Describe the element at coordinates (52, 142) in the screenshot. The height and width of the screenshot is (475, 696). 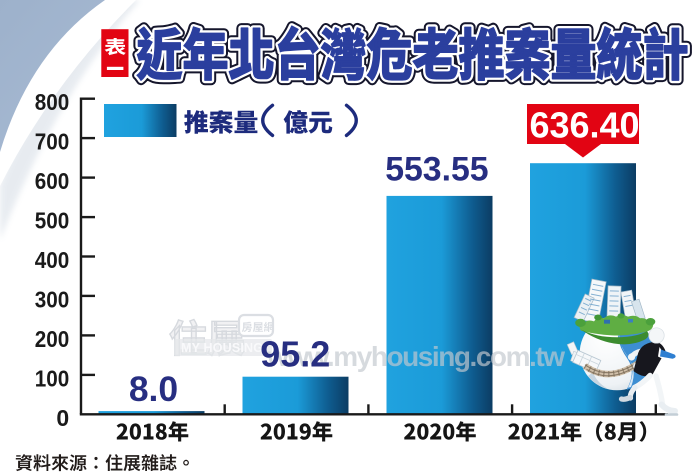
I see `svg-text: 700` at that location.